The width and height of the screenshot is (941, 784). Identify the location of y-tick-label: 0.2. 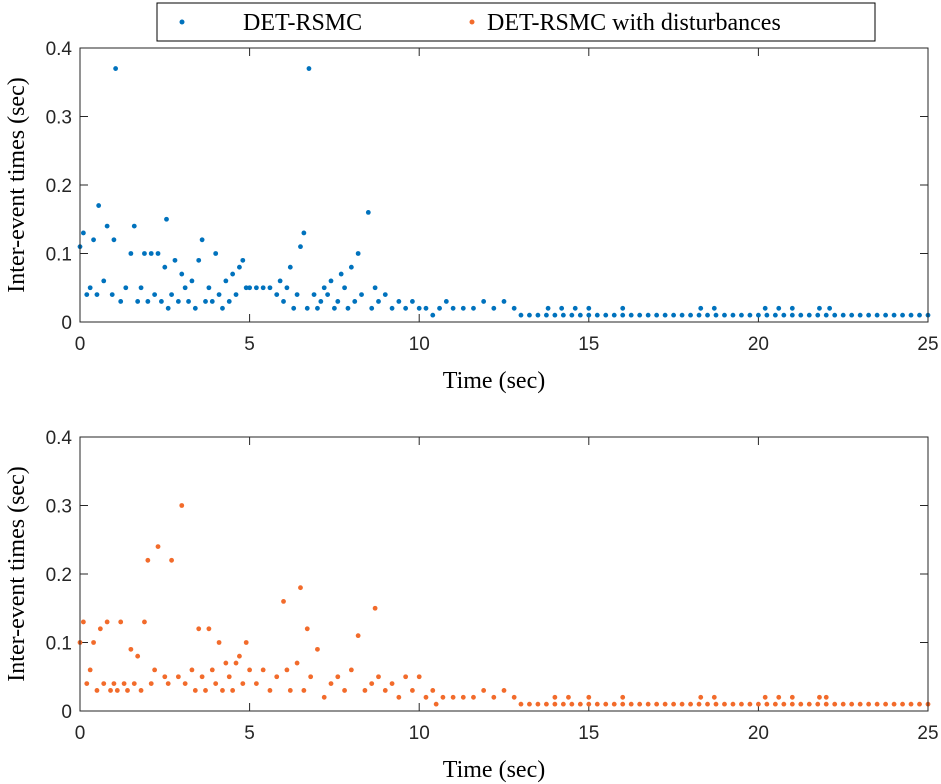
(59, 186).